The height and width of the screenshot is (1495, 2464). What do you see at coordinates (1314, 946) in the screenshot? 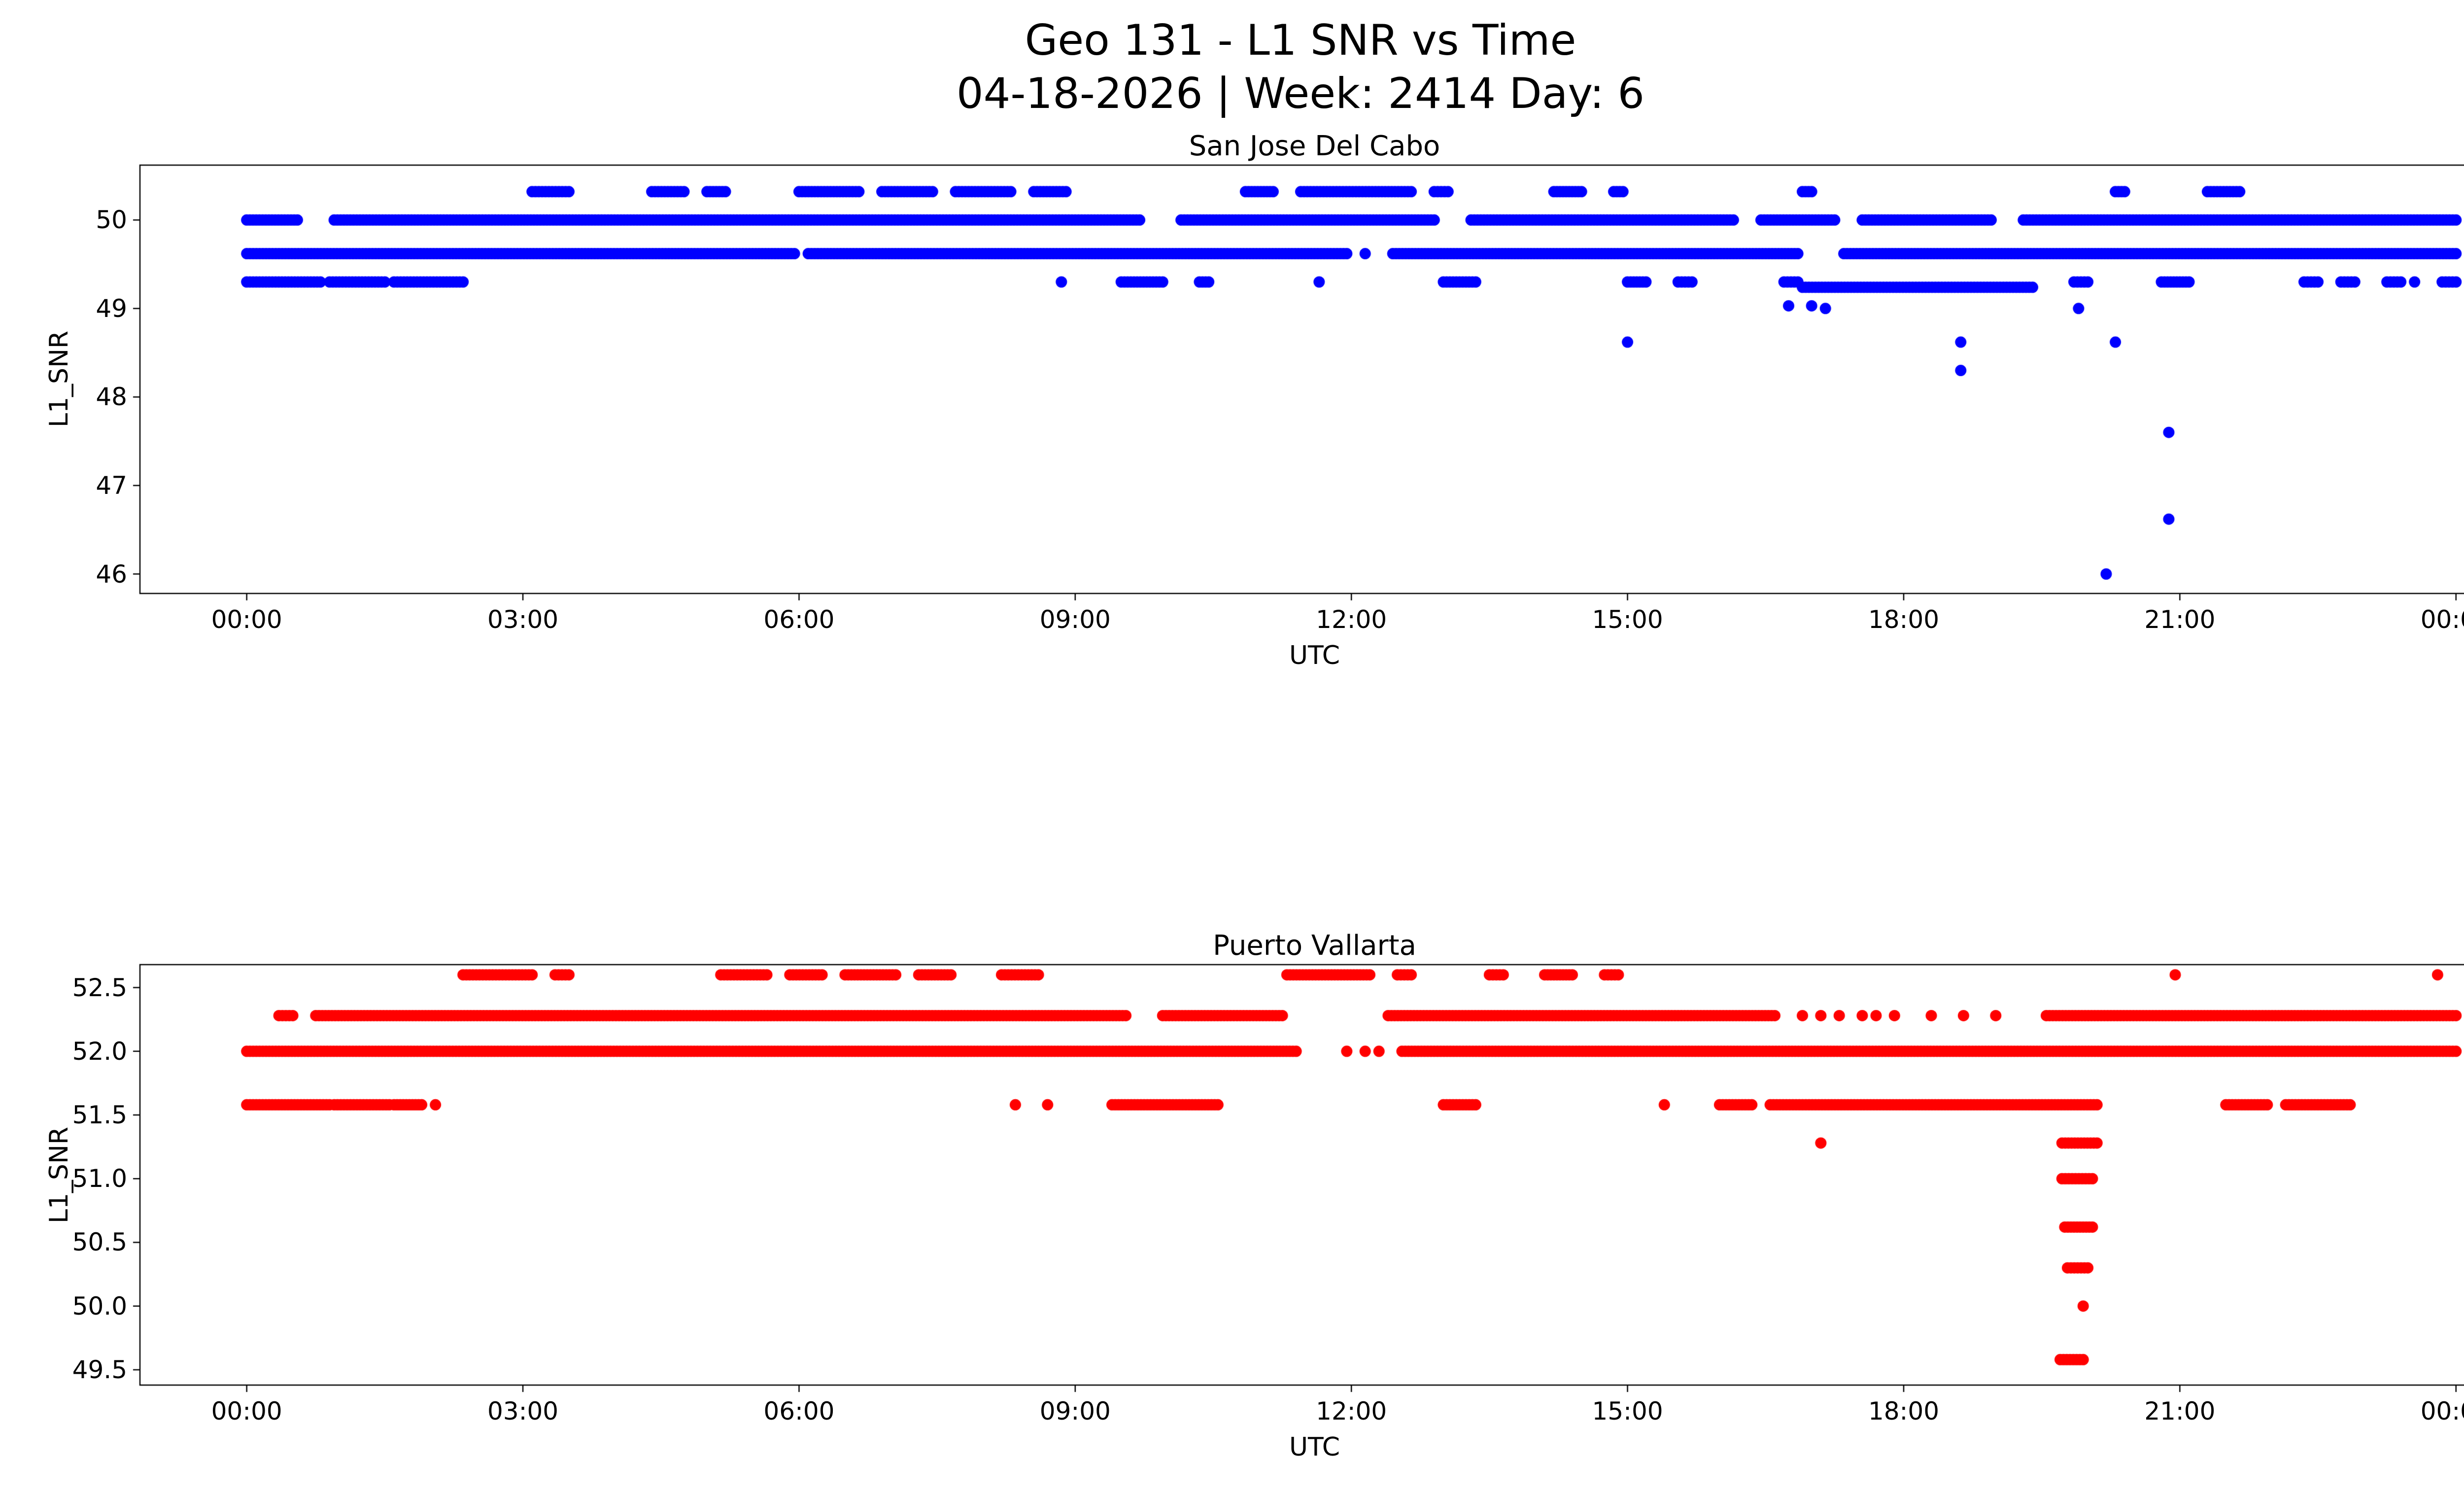
I see `subplot-title-bottom: Puerto Vallarta` at bounding box center [1314, 946].